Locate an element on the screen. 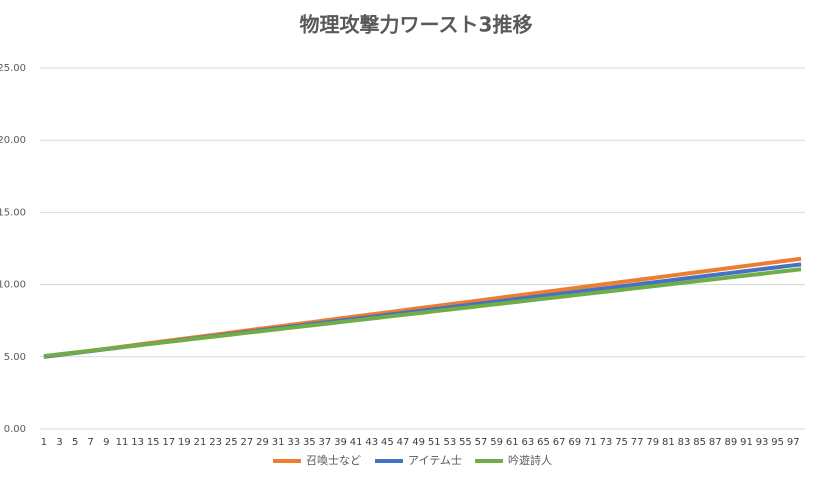  x-tick-label: 49 is located at coordinates (418, 442).